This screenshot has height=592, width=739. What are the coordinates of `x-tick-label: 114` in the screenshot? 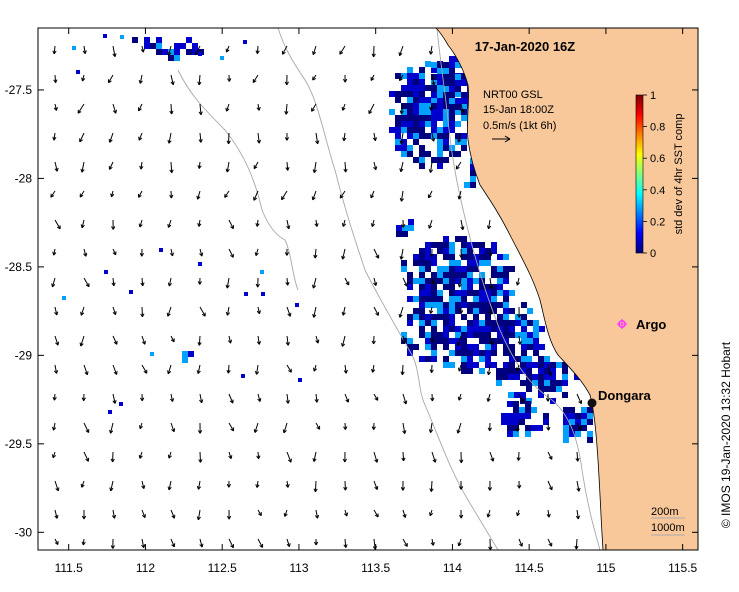 It's located at (452, 568).